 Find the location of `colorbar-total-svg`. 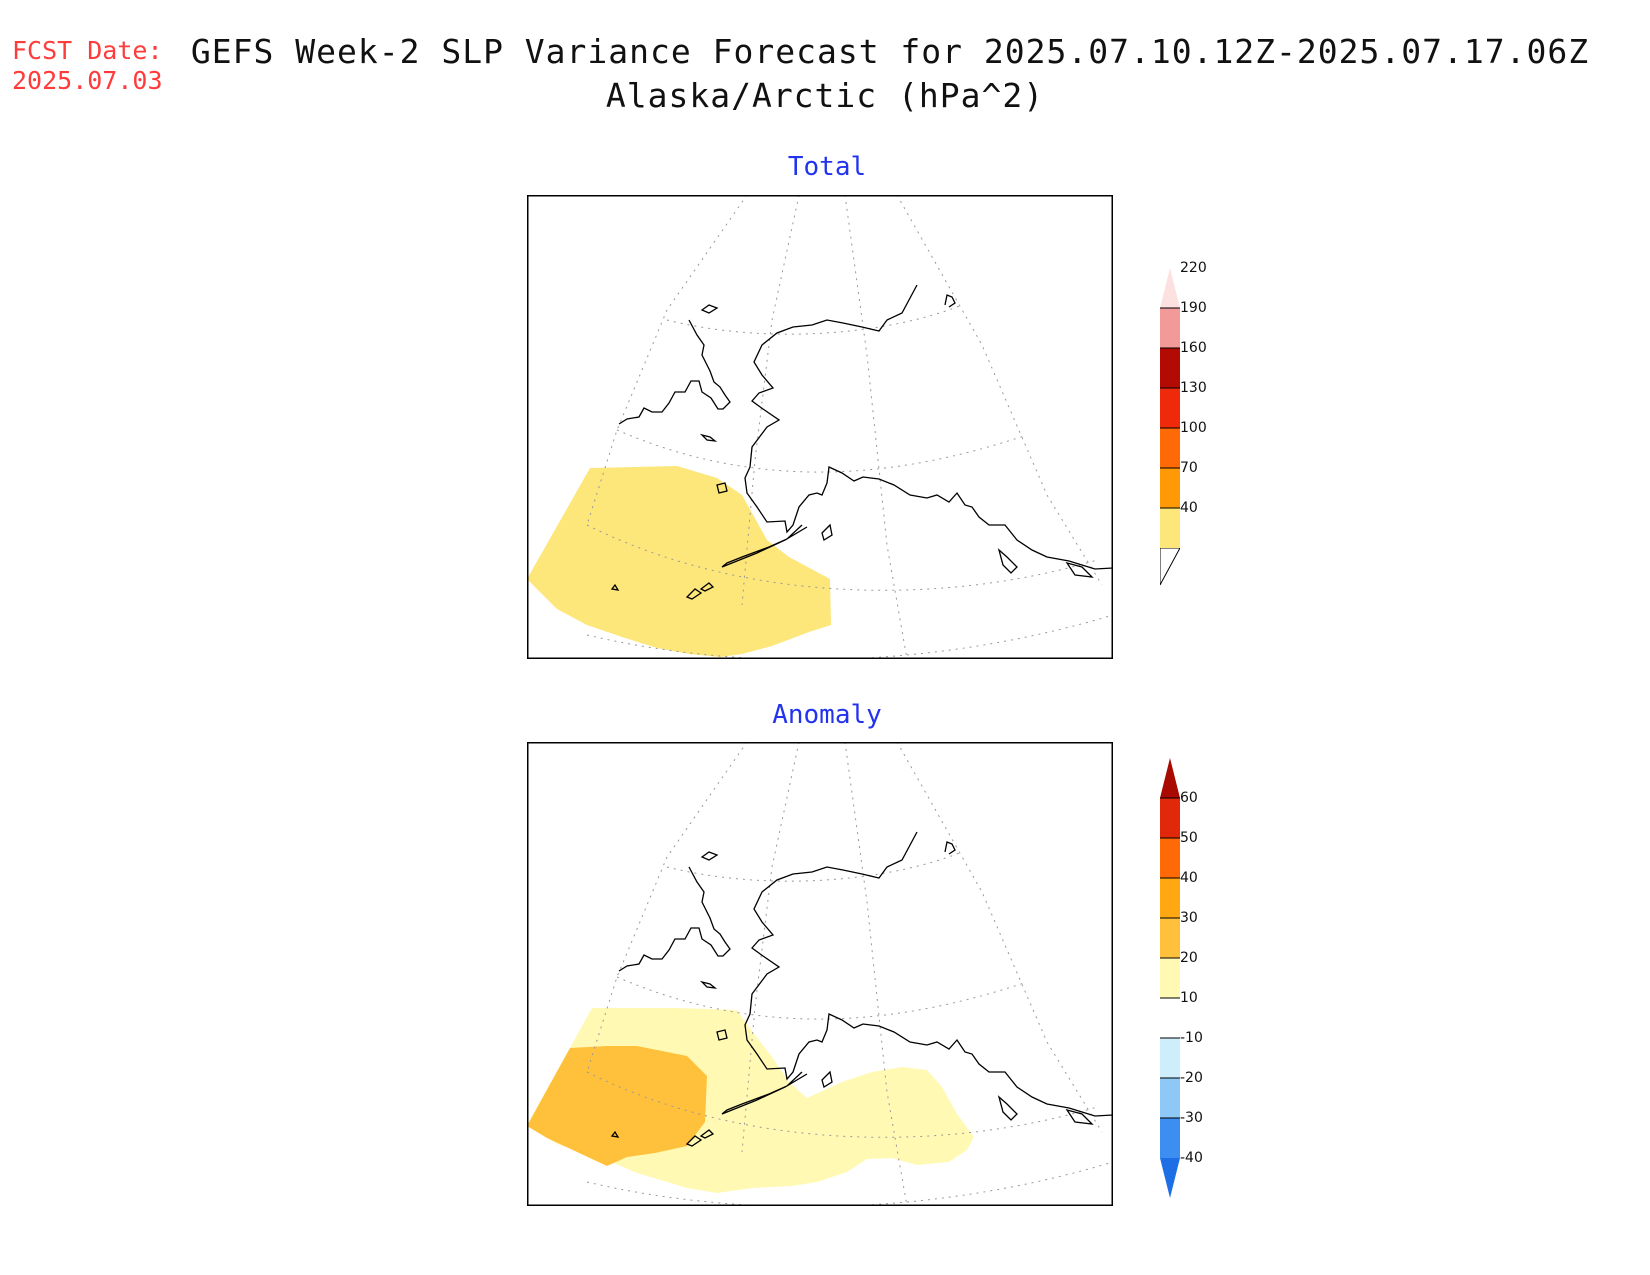

colorbar-total-svg is located at coordinates (1170, 427).